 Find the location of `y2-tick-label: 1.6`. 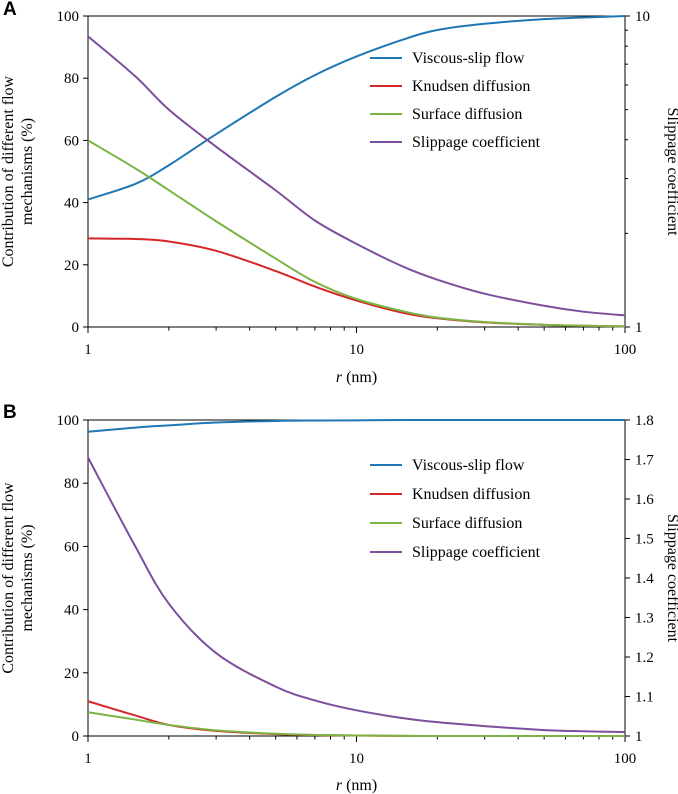

y2-tick-label: 1.6 is located at coordinates (644, 500).